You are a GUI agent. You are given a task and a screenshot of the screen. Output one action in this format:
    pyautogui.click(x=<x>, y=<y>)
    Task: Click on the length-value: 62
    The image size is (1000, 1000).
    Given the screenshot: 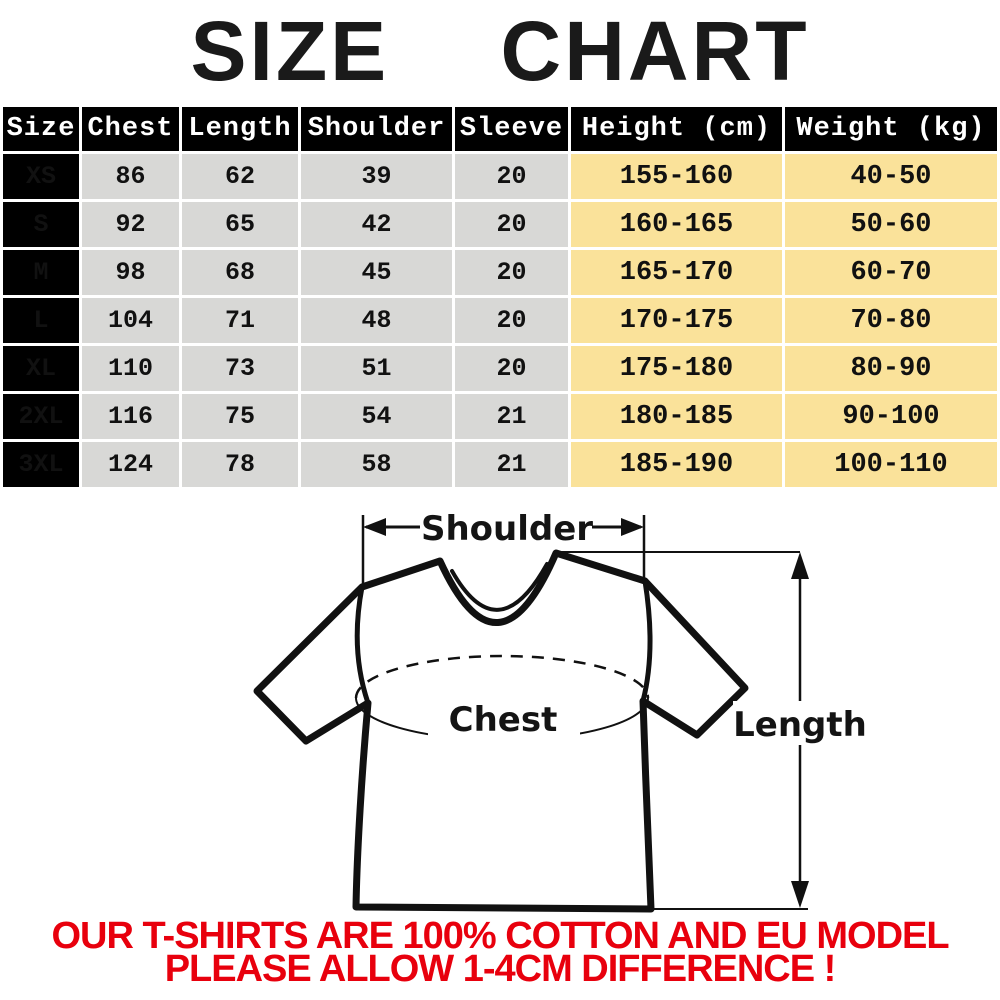 What is the action you would take?
    pyautogui.click(x=240, y=176)
    